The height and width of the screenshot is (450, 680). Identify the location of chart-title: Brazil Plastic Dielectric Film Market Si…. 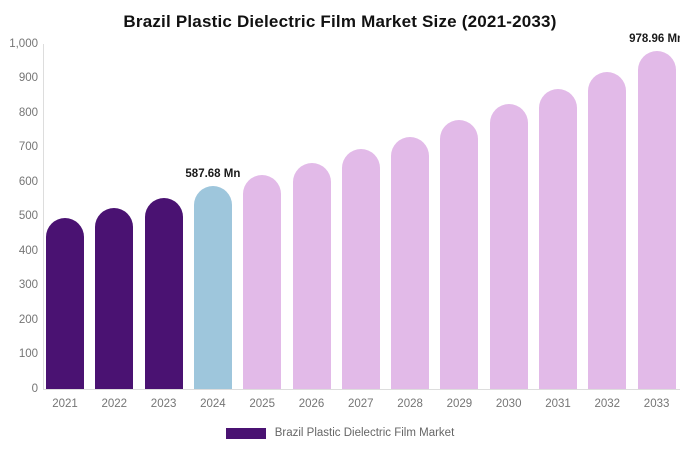
(340, 21).